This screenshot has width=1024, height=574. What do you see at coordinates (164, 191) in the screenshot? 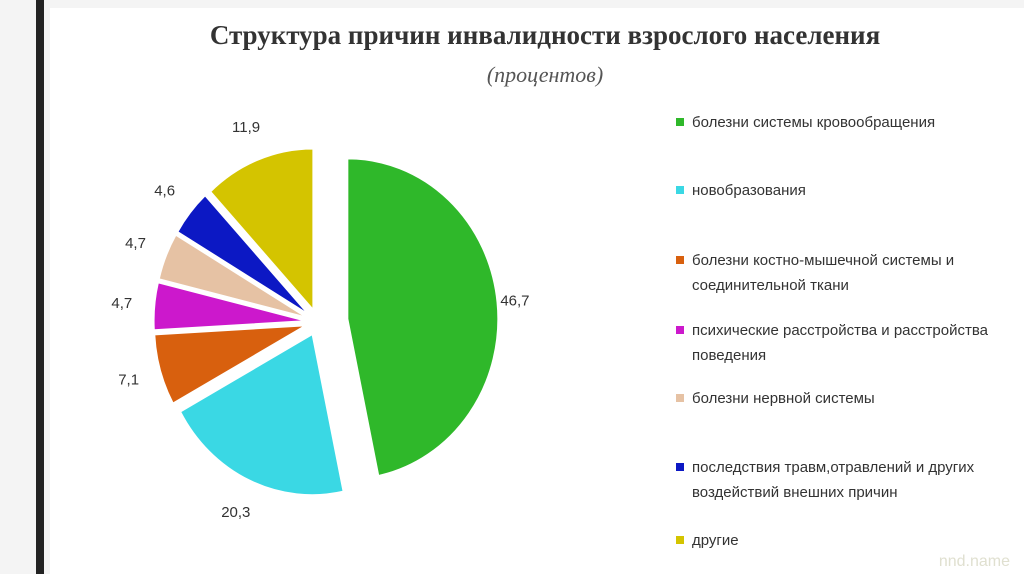
I see `data-label: 4,6` at bounding box center [164, 191].